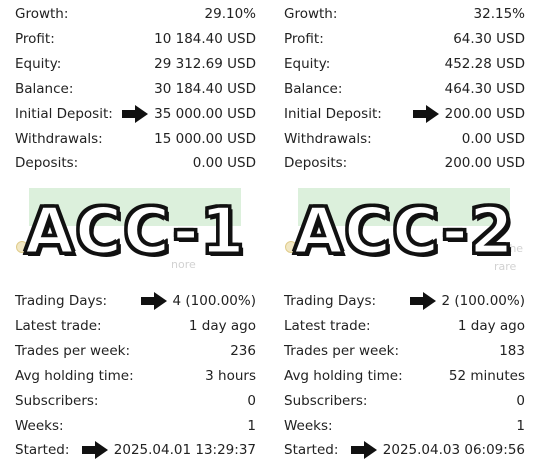 Image resolution: width=538 pixels, height=466 pixels. I want to click on stat-value: 2 (100.00%), so click(483, 301).